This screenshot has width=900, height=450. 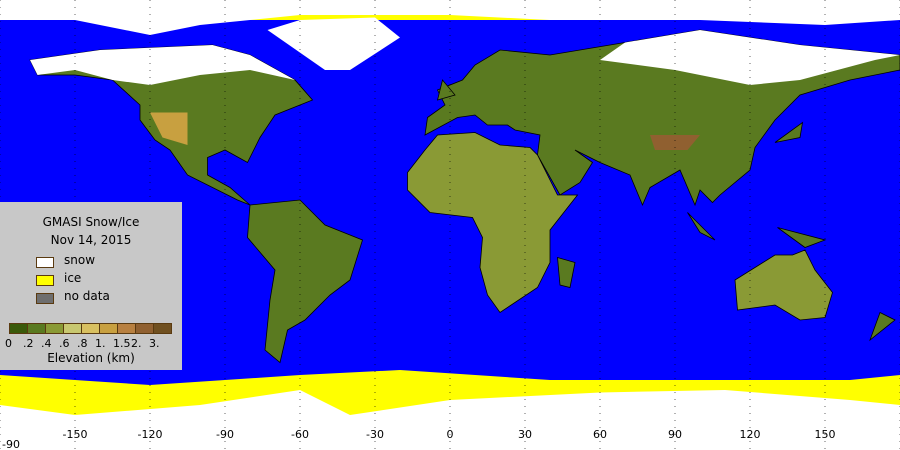 I want to click on tibet-plateau, so click(x=675, y=142).